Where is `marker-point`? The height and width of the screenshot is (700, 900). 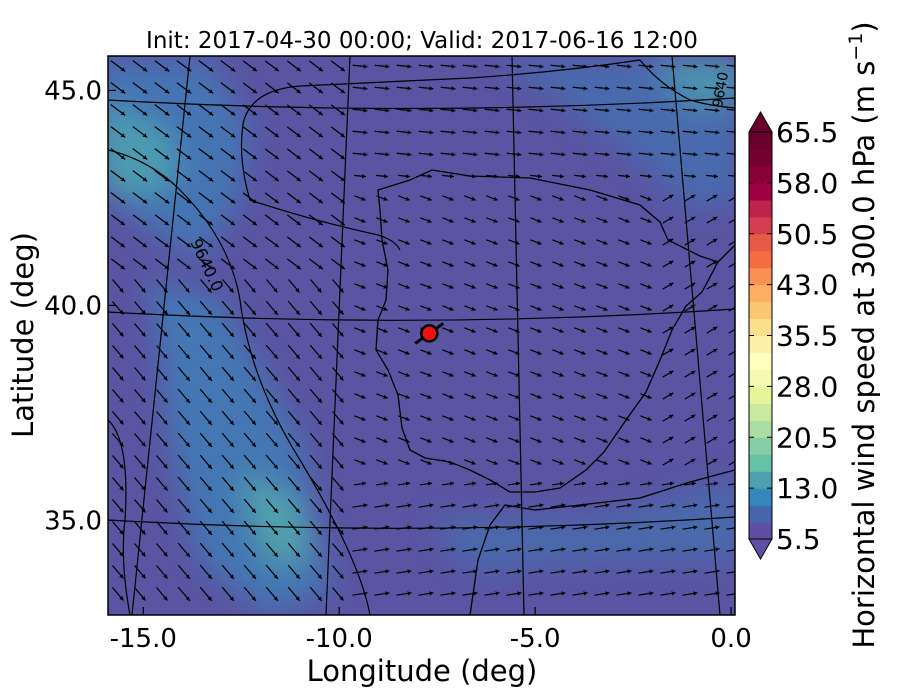
marker-point is located at coordinates (429, 333).